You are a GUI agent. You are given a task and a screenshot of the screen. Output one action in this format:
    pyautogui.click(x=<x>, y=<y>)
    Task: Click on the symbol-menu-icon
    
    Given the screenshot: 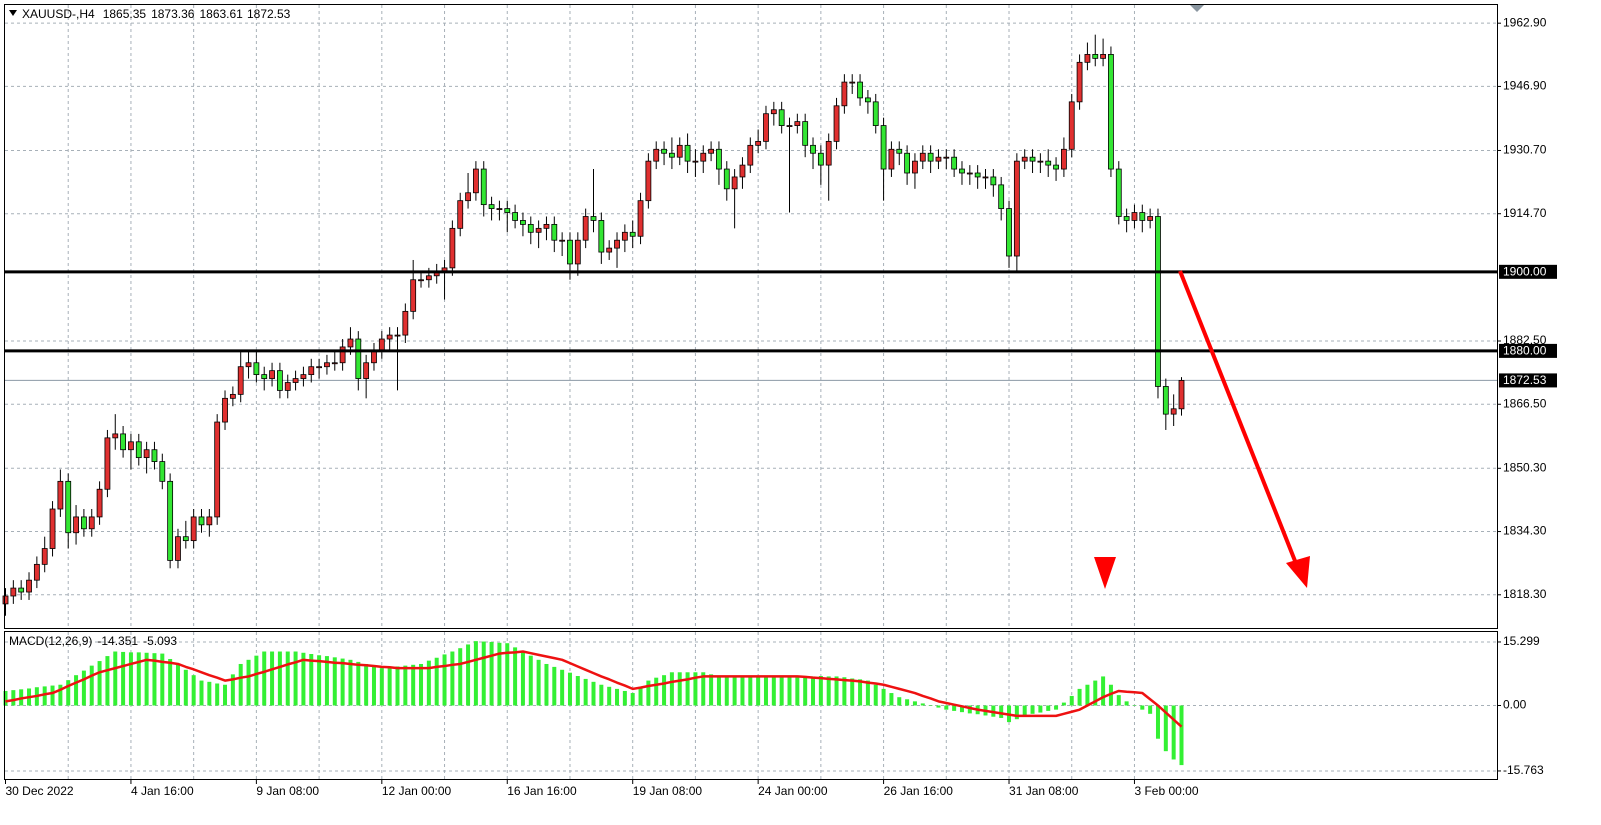 What is the action you would take?
    pyautogui.click(x=13, y=13)
    